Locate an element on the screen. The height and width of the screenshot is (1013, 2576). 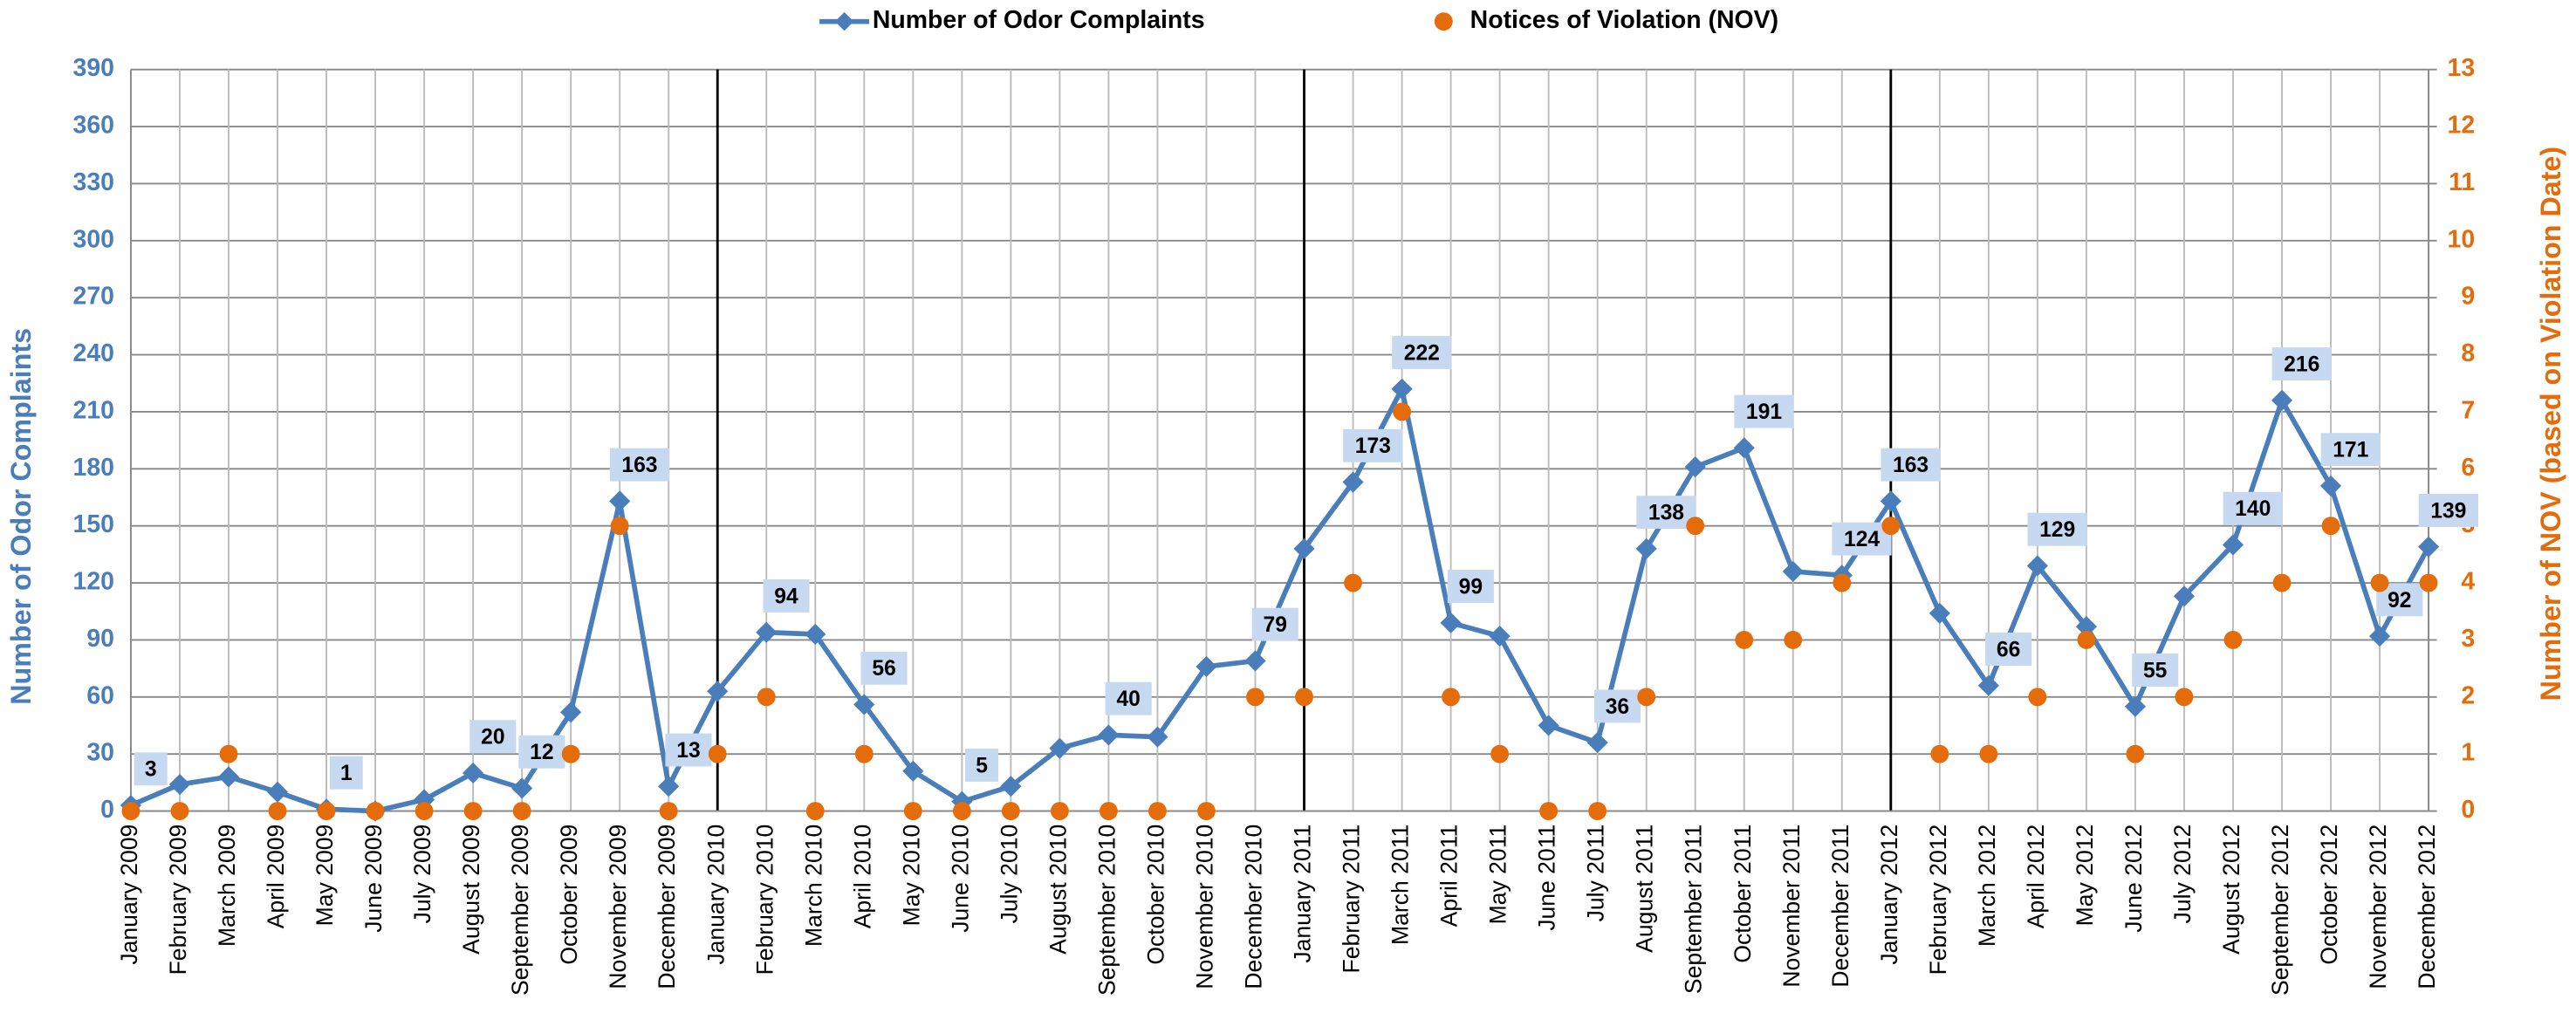
data-label: 138 is located at coordinates (1666, 513).